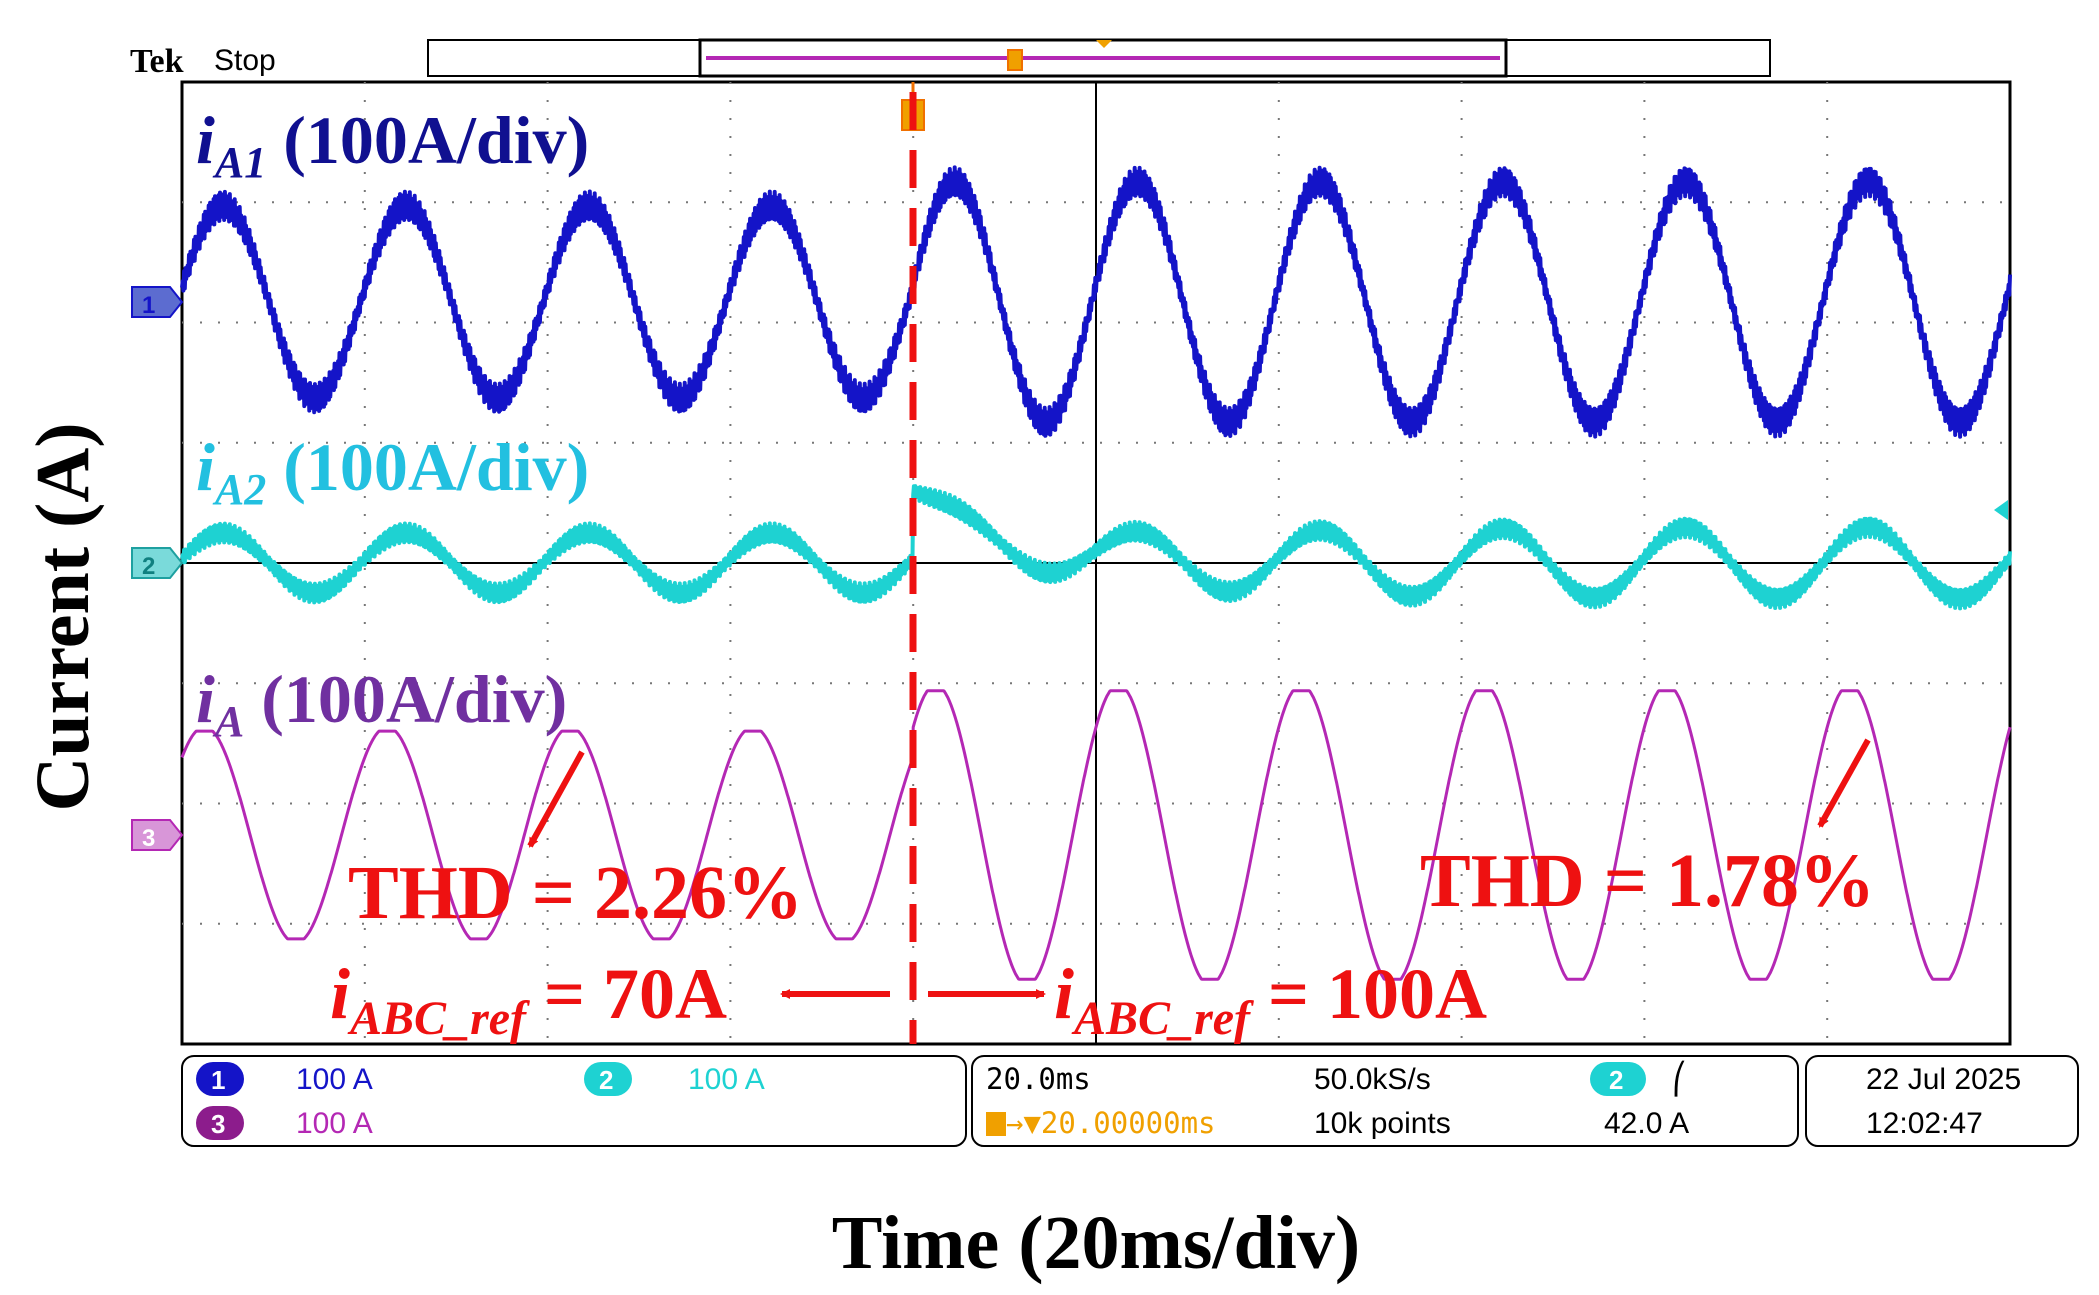 Image resolution: width=2099 pixels, height=1295 pixels. What do you see at coordinates (606, 1080) in the screenshot?
I see `ch2-badge: 2` at bounding box center [606, 1080].